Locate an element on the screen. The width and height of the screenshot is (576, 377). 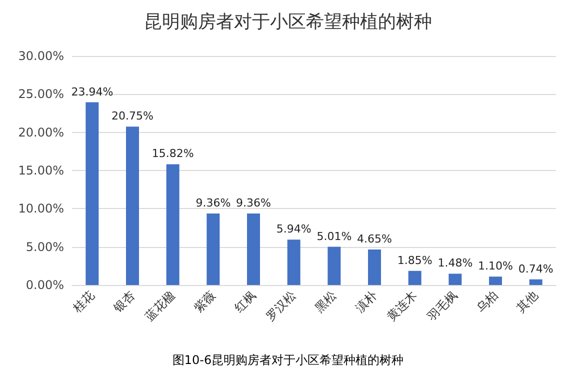
data-label: 4.65% is located at coordinates (374, 239).